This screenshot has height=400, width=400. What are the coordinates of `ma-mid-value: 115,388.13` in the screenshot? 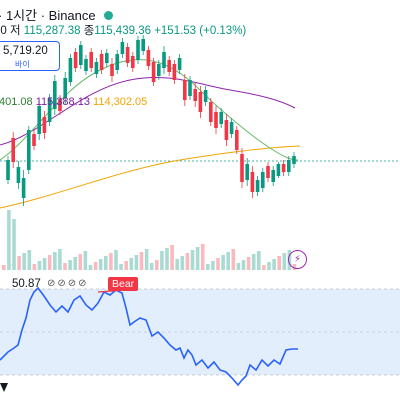 It's located at (62, 102).